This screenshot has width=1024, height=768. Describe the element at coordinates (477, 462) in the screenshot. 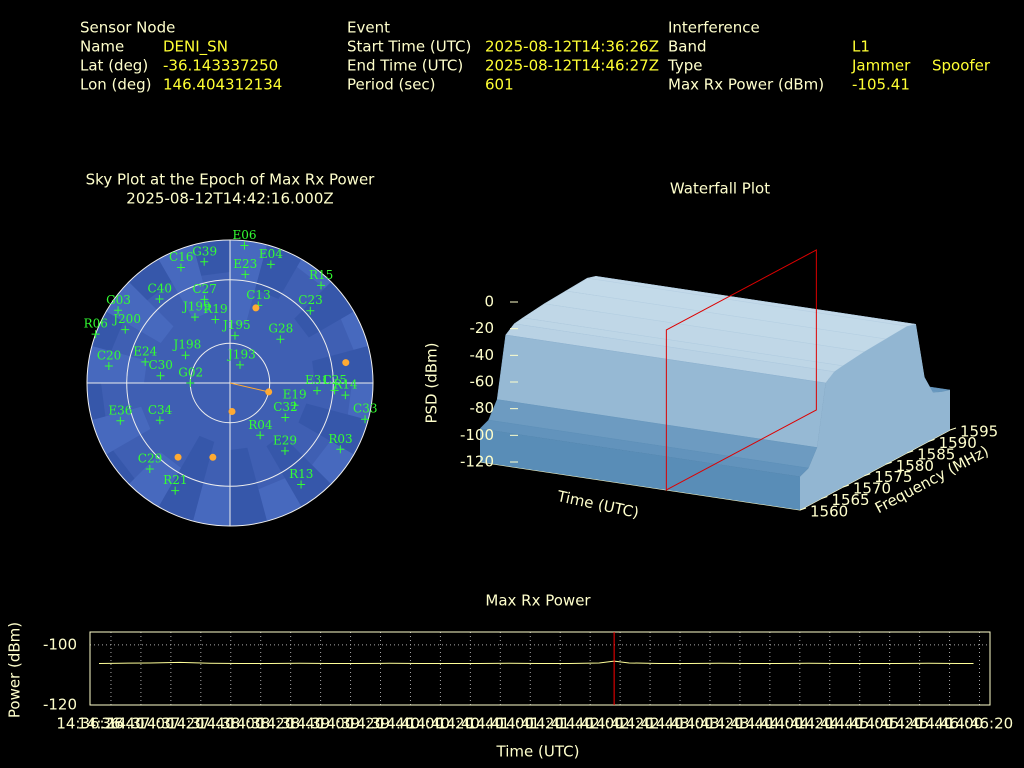

I see `z-tick-label: -120` at that location.